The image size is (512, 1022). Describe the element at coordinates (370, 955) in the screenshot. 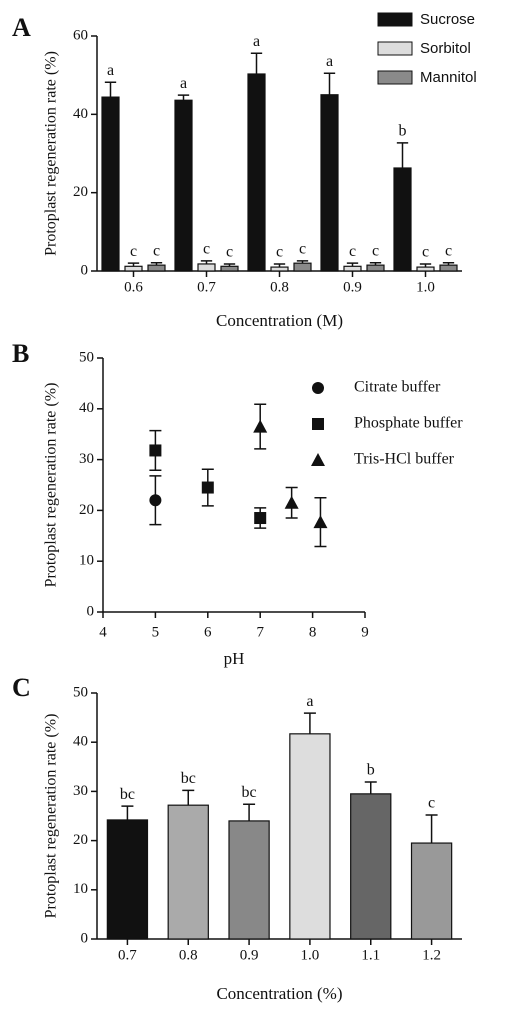

I see `x-tick-label: 1.1` at that location.